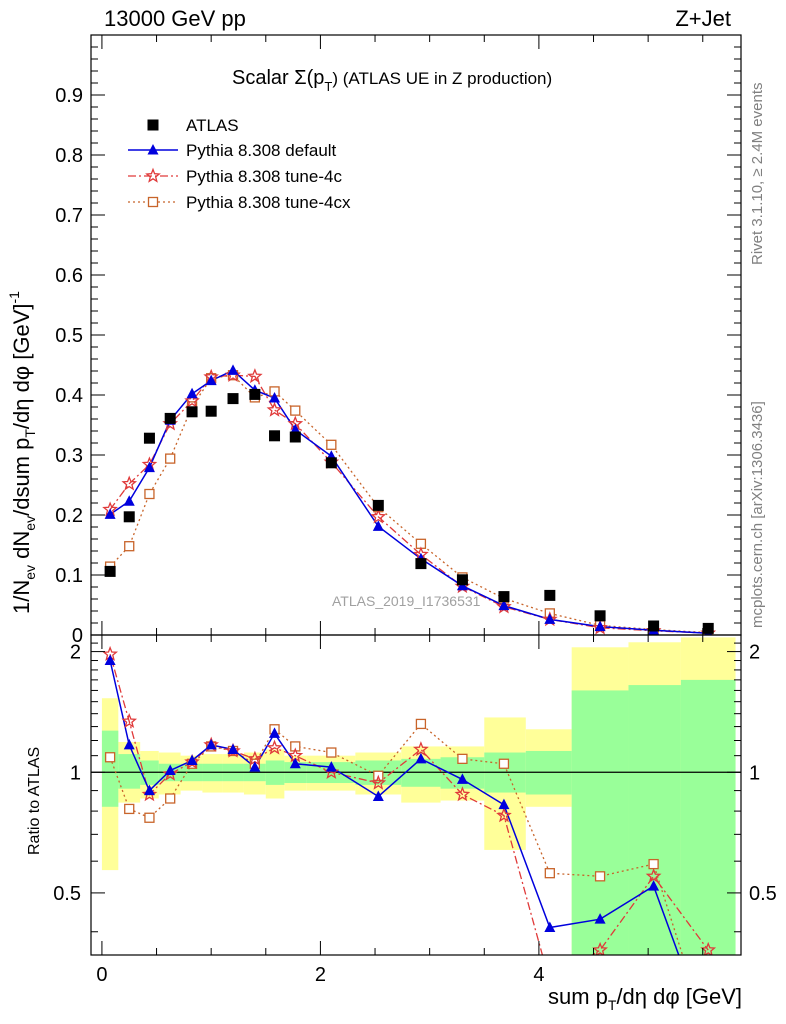 The image size is (786, 1024). I want to click on plot-title: Scalar Σ(pT) (ATLAS UE in Z production), so click(392, 80).